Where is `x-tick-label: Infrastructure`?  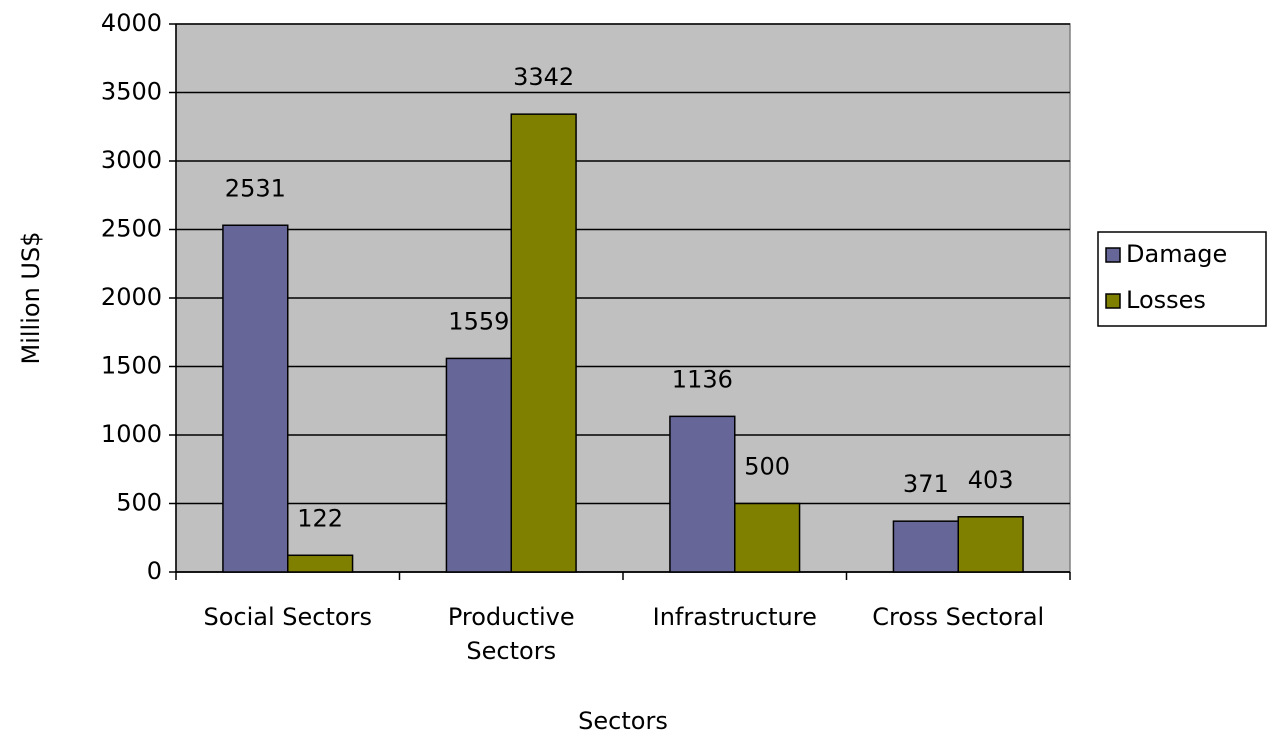 x-tick-label: Infrastructure is located at coordinates (734, 617).